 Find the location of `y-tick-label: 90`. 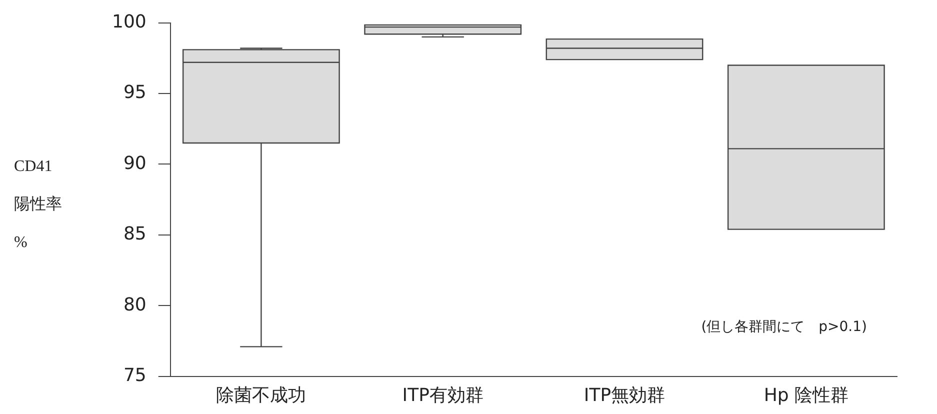

y-tick-label: 90 is located at coordinates (134, 163).